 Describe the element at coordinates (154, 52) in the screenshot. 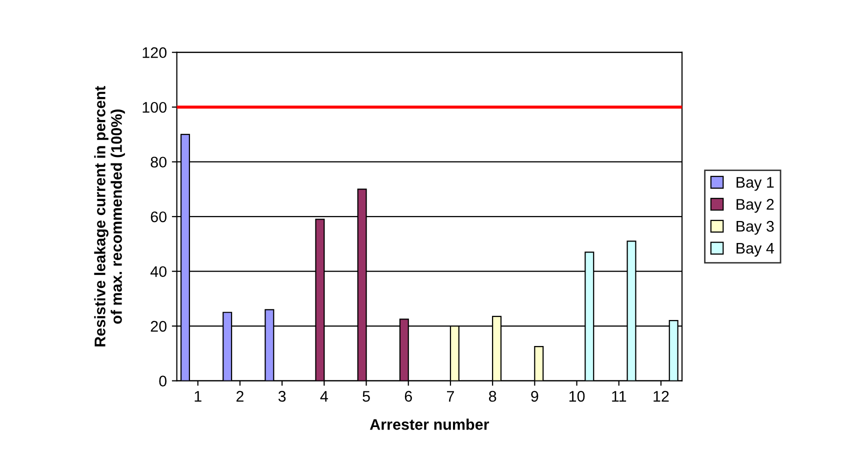

I see `y-tick-label: 120` at that location.